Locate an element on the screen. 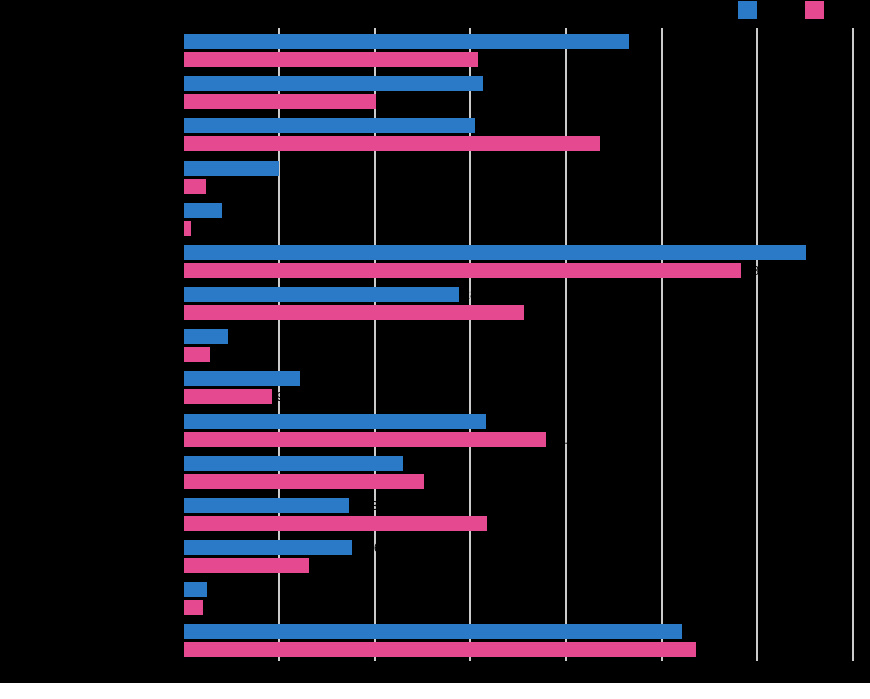 This screenshot has width=870, height=699. bar-value-label: 53.6 is located at coordinates (712, 650).